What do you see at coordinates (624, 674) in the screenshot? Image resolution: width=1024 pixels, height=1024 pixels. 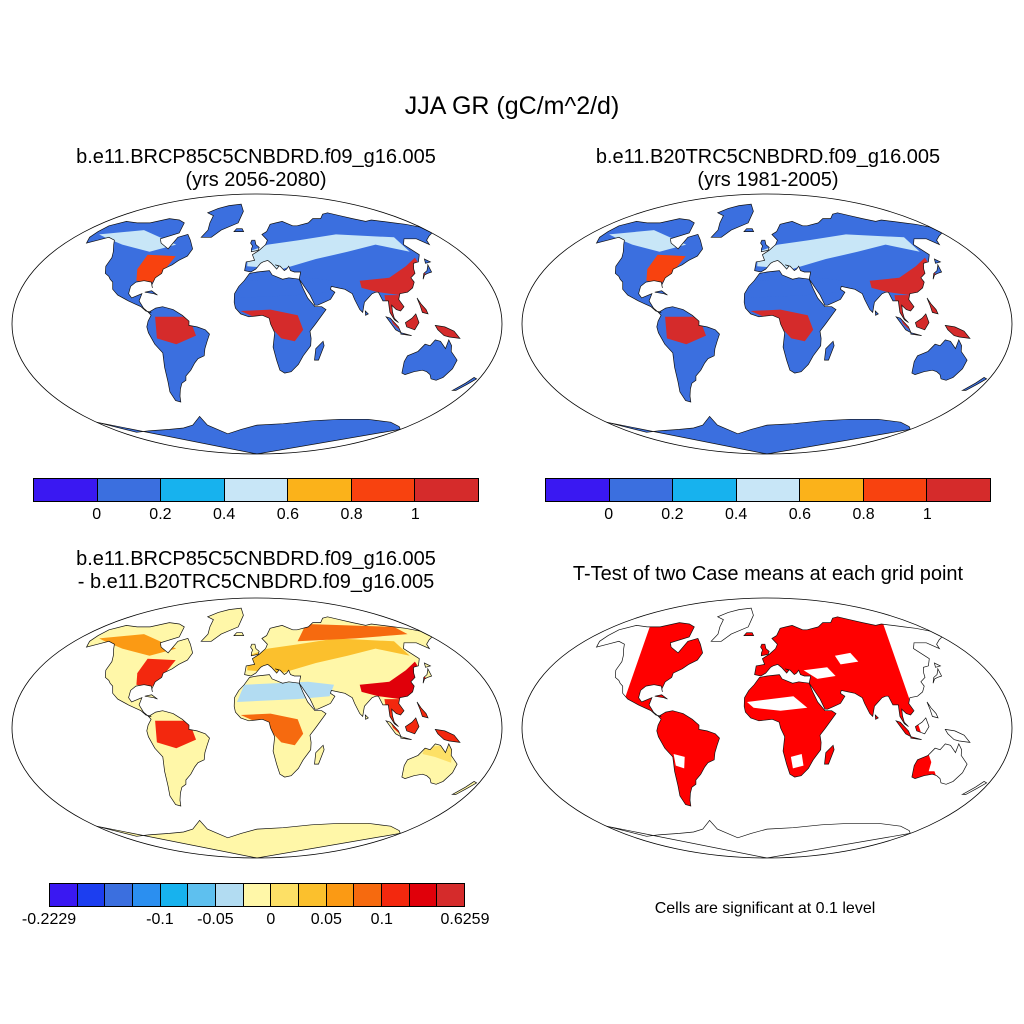 I see `region-nonsig-sw-us` at bounding box center [624, 674].